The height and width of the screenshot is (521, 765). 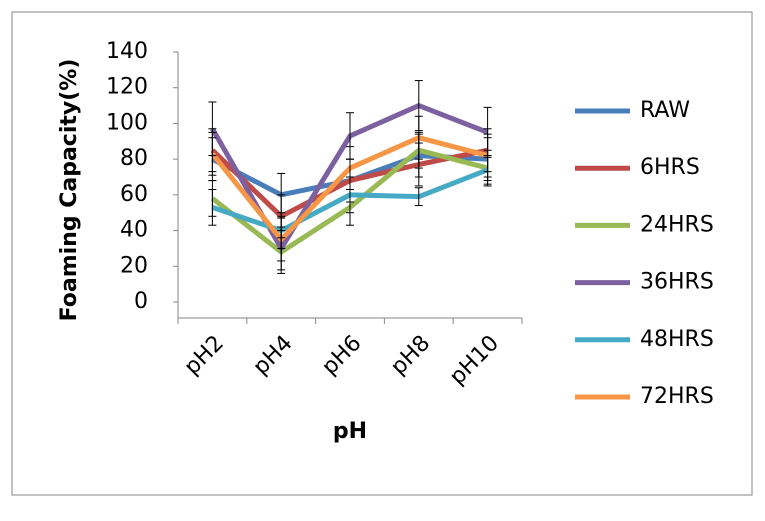 I want to click on y-tick-label: 60, so click(x=134, y=194).